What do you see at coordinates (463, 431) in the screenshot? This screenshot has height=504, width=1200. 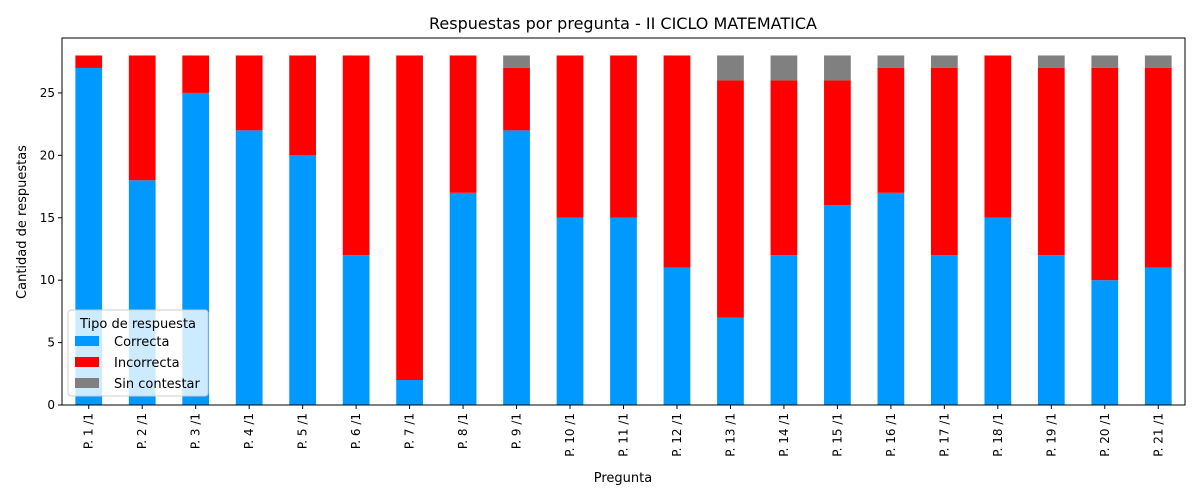 I see `x-tick-label: P. 8 /1` at bounding box center [463, 431].